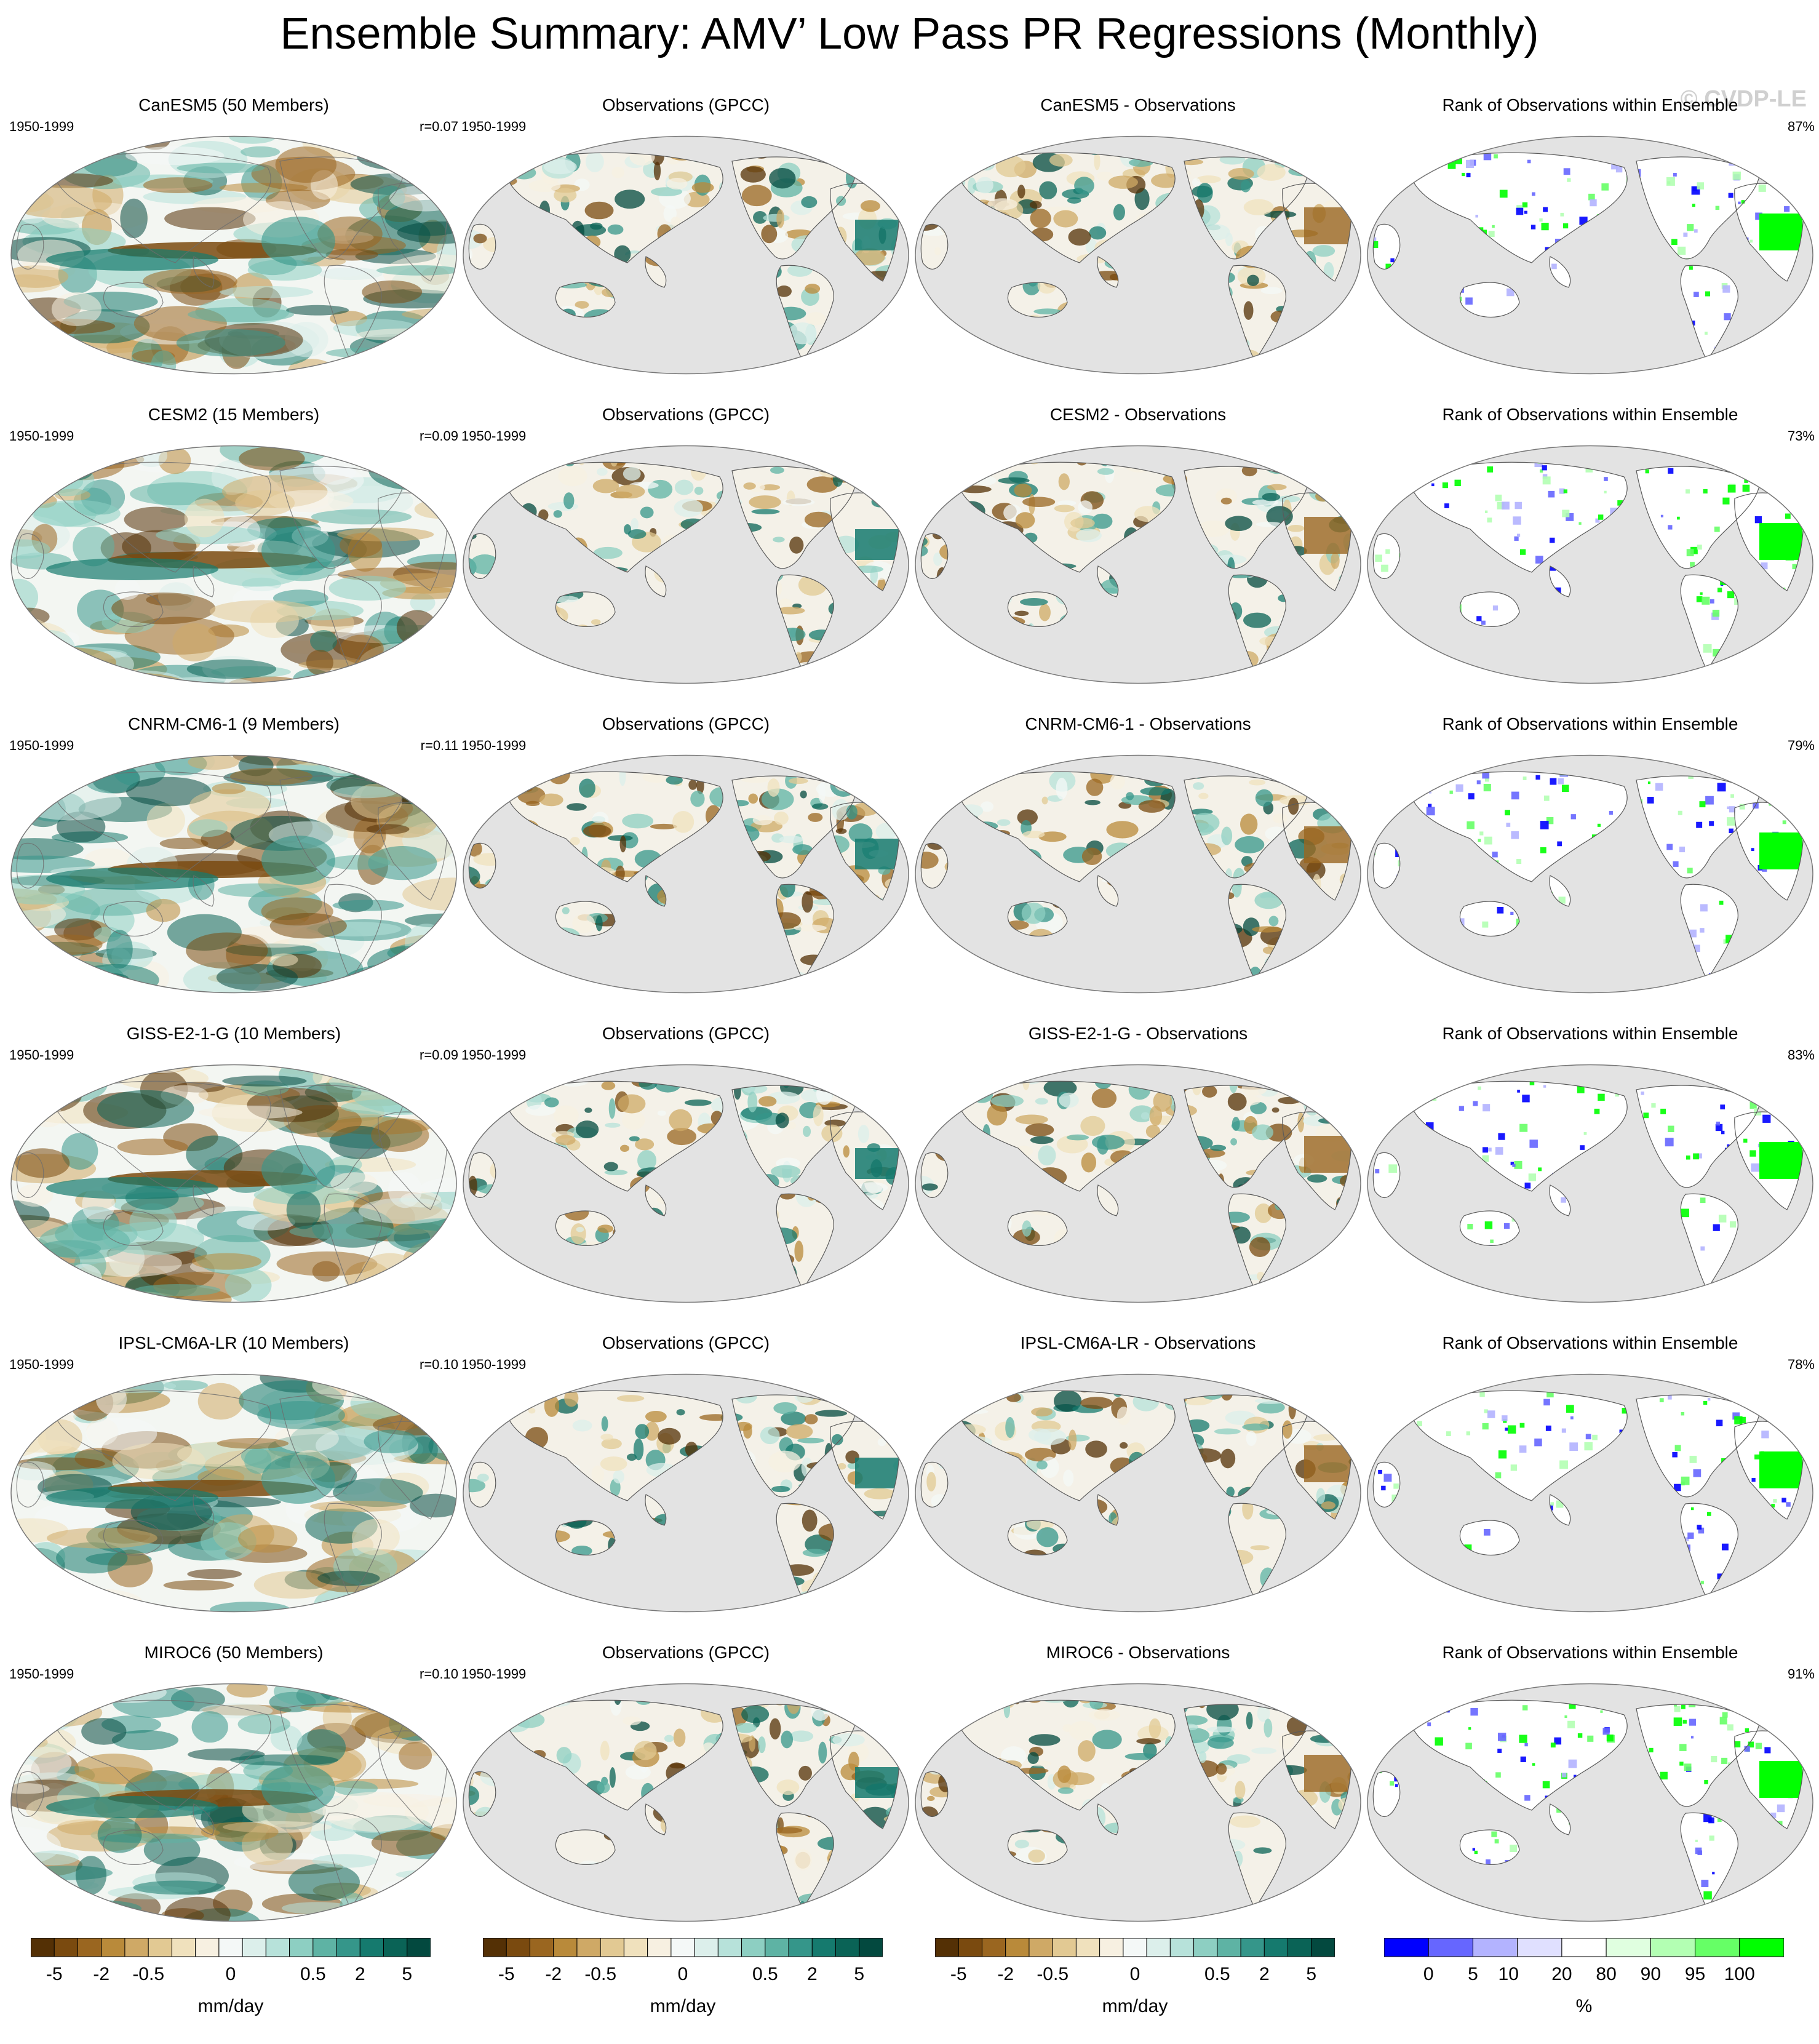 The image size is (1819, 2044). What do you see at coordinates (233, 249) in the screenshot?
I see `panel-model: CanESM5 (50 Members) 1950-1999 r=0.07` at bounding box center [233, 249].